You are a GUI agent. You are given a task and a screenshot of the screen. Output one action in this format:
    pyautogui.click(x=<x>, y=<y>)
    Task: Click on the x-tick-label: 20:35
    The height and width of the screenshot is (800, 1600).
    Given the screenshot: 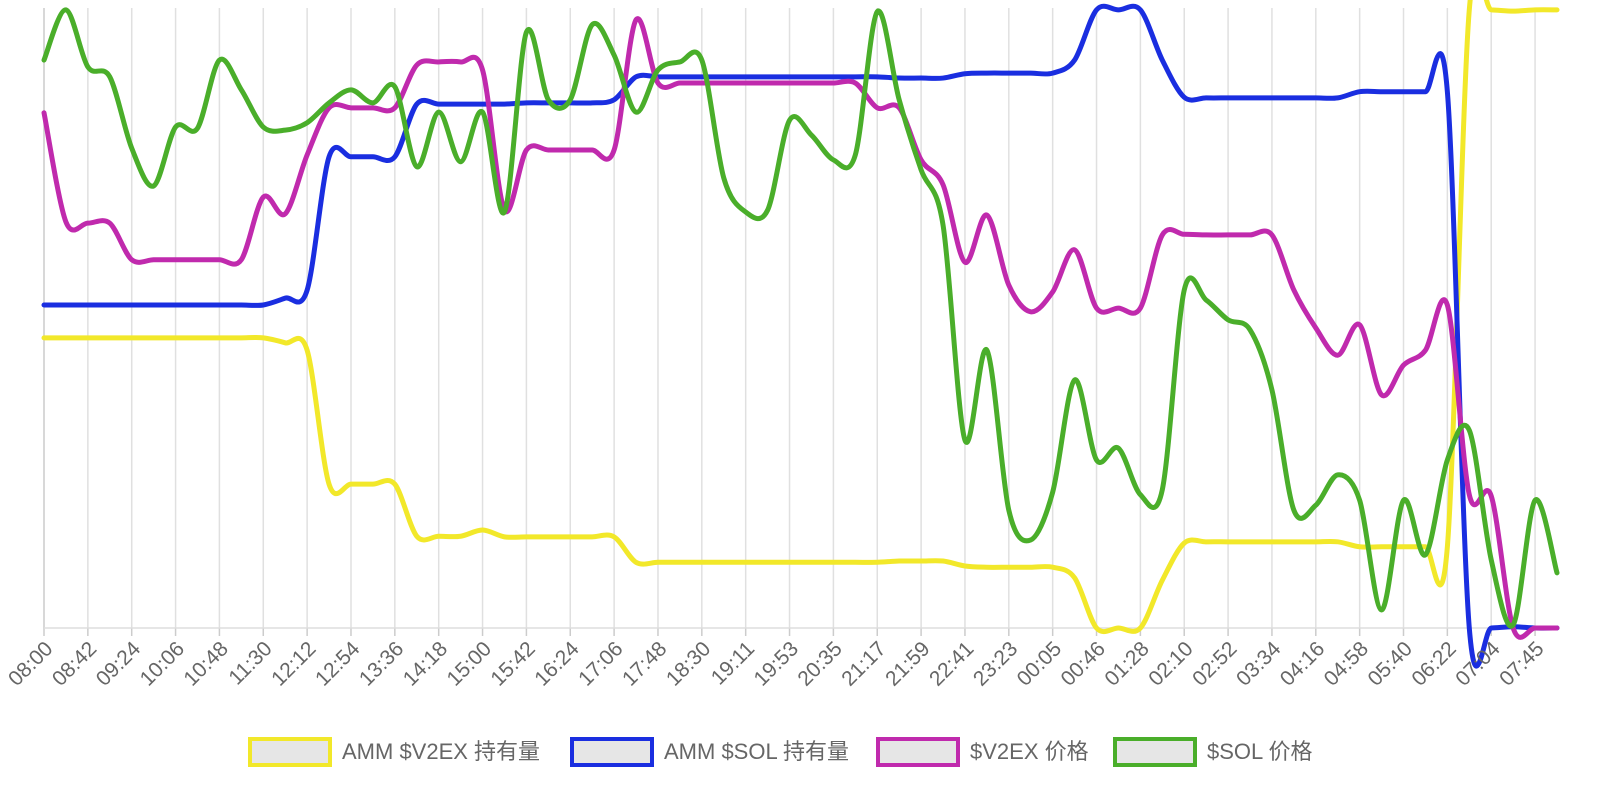 What is the action you would take?
    pyautogui.click(x=819, y=663)
    